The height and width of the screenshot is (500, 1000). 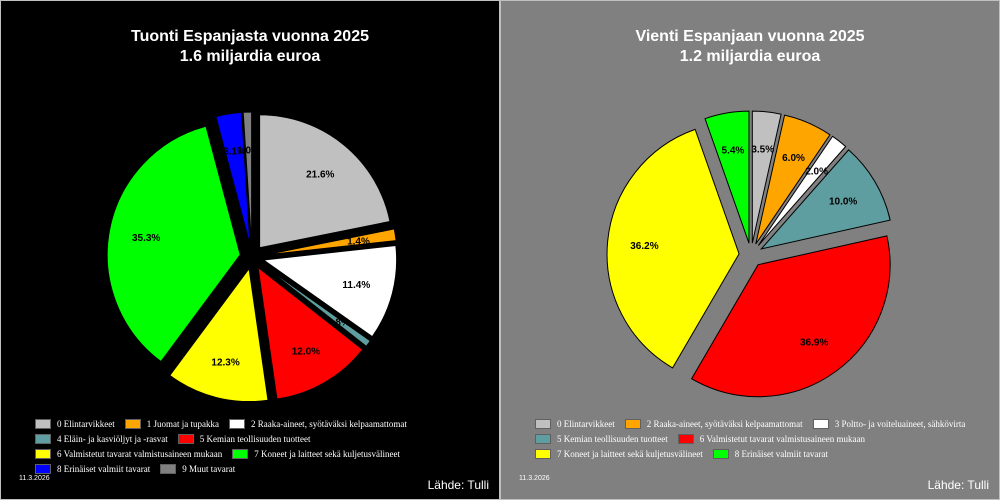 What do you see at coordinates (234, 152) in the screenshot?
I see `slice-label: 3.1%` at bounding box center [234, 152].